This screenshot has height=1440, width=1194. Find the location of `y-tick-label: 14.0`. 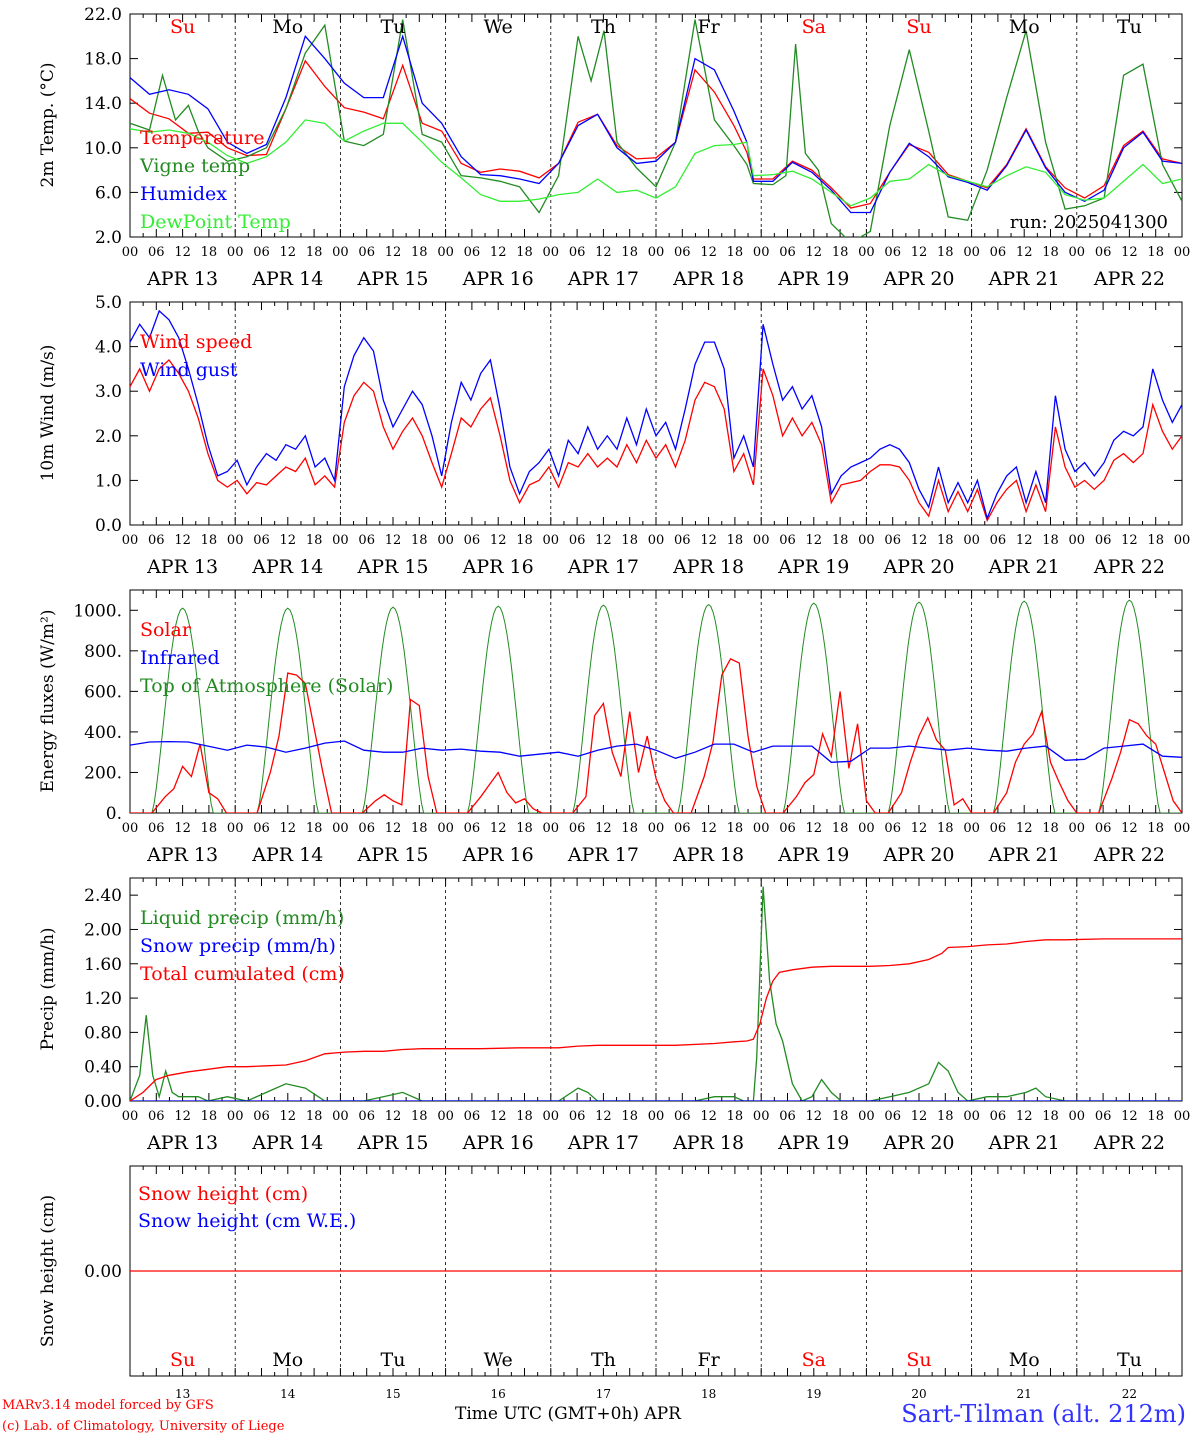

y-tick-label: 14.0 is located at coordinates (103, 104).